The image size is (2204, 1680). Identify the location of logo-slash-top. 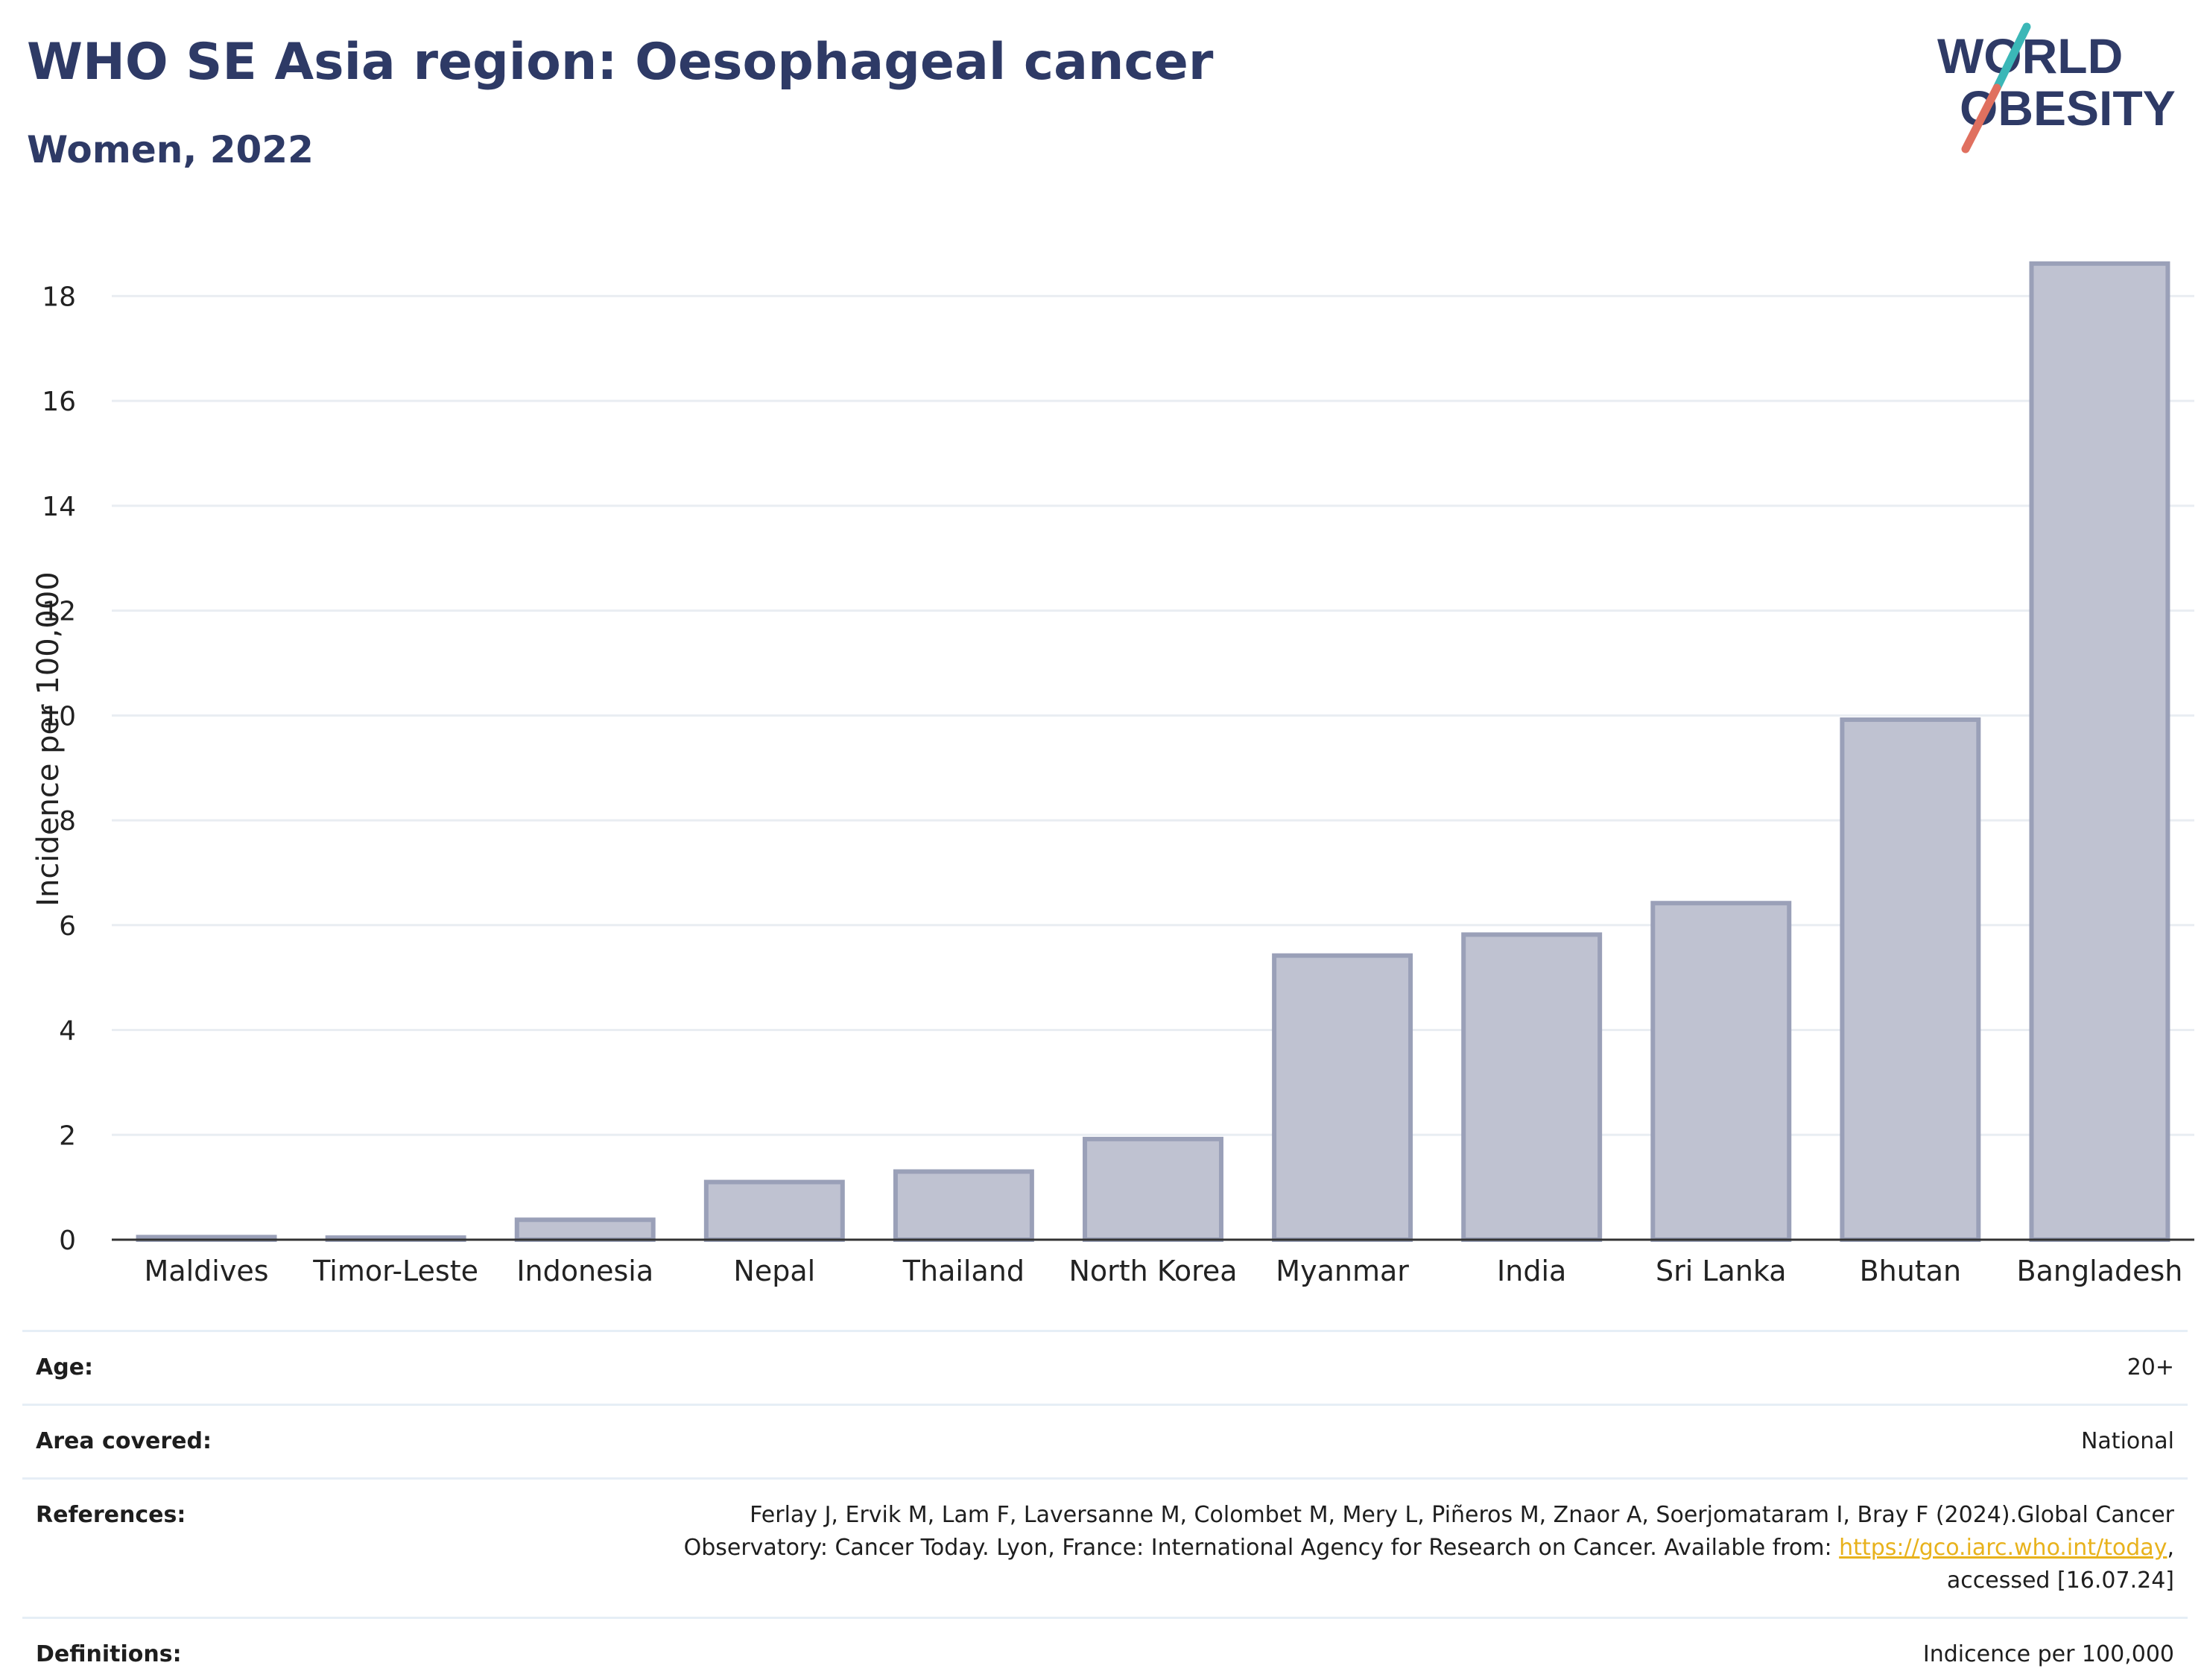
(2011, 57).